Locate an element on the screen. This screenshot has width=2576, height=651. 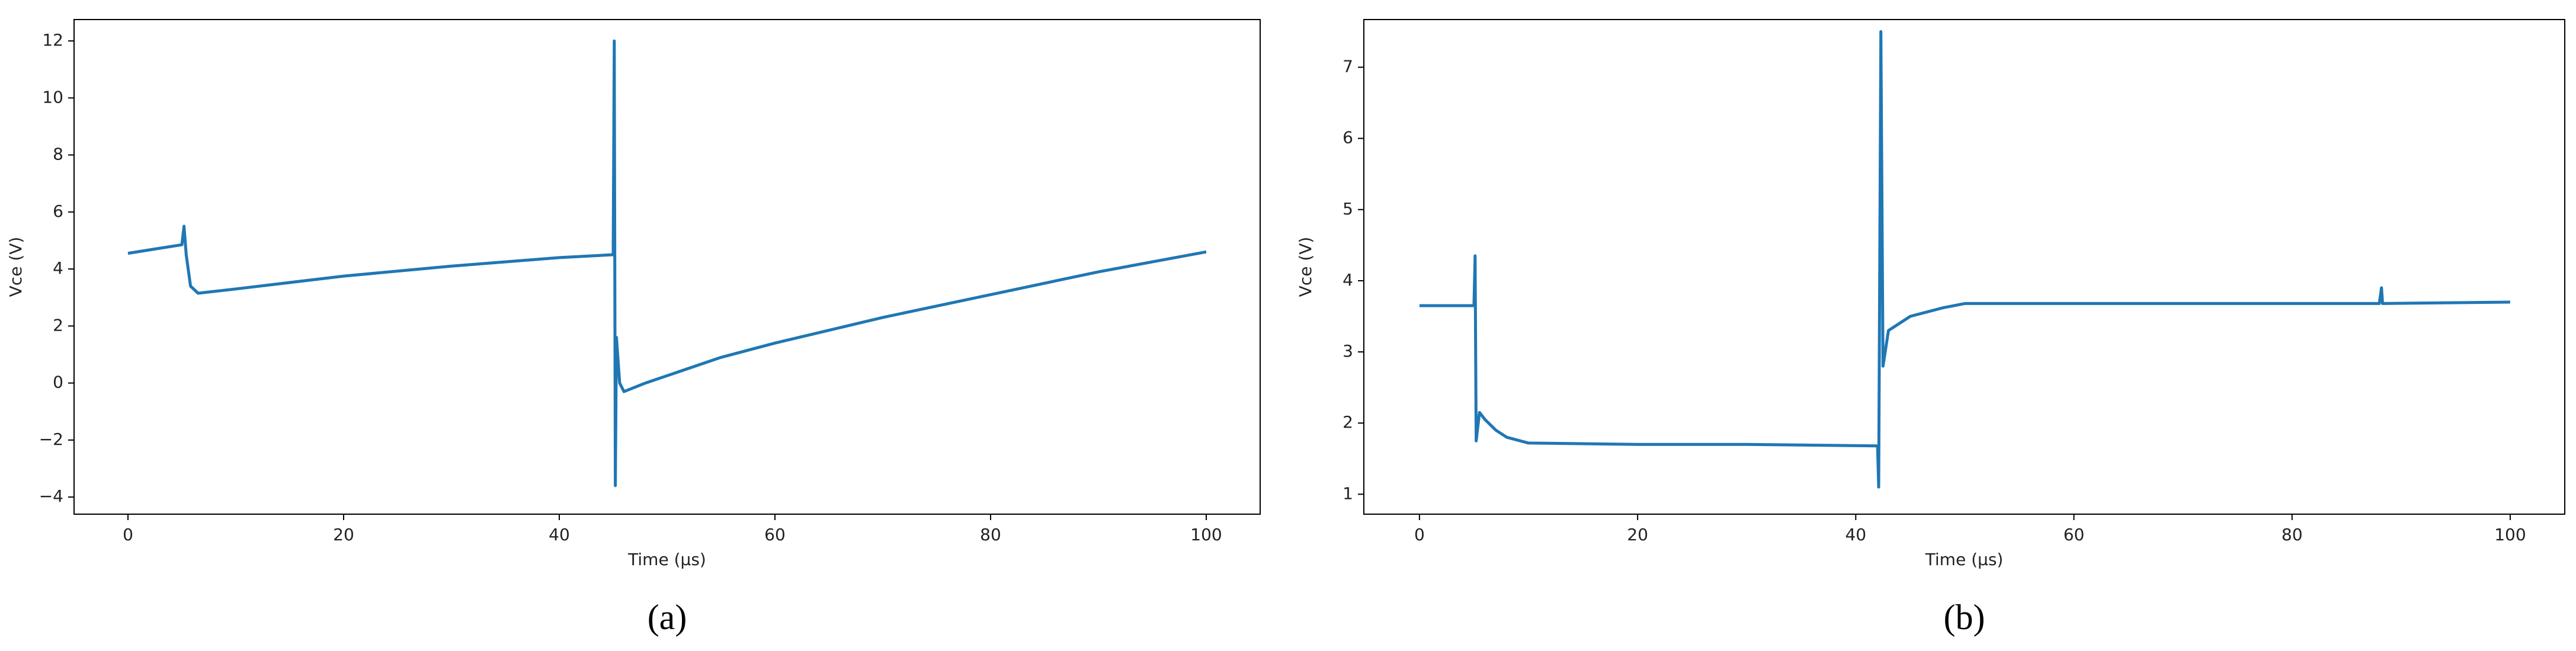
caption: (b) is located at coordinates (1965, 617).